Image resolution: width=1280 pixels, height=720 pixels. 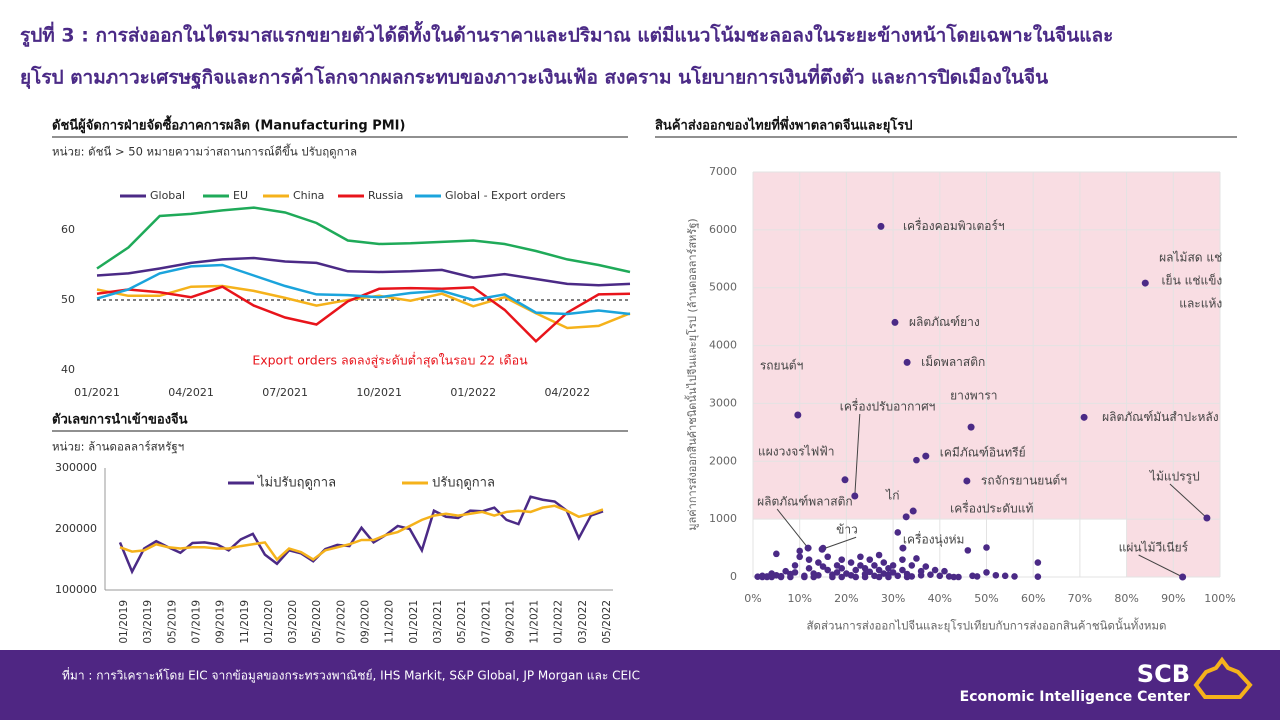 What do you see at coordinates (68, 299) in the screenshot?
I see `y-tick-label: 50` at bounding box center [68, 299].